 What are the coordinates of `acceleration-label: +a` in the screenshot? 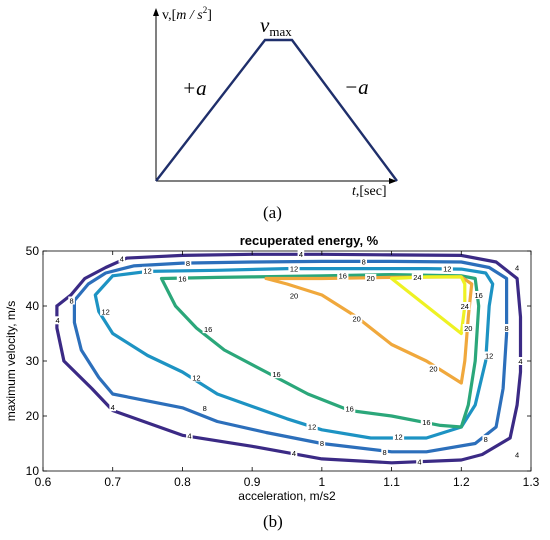 It's located at (194, 88).